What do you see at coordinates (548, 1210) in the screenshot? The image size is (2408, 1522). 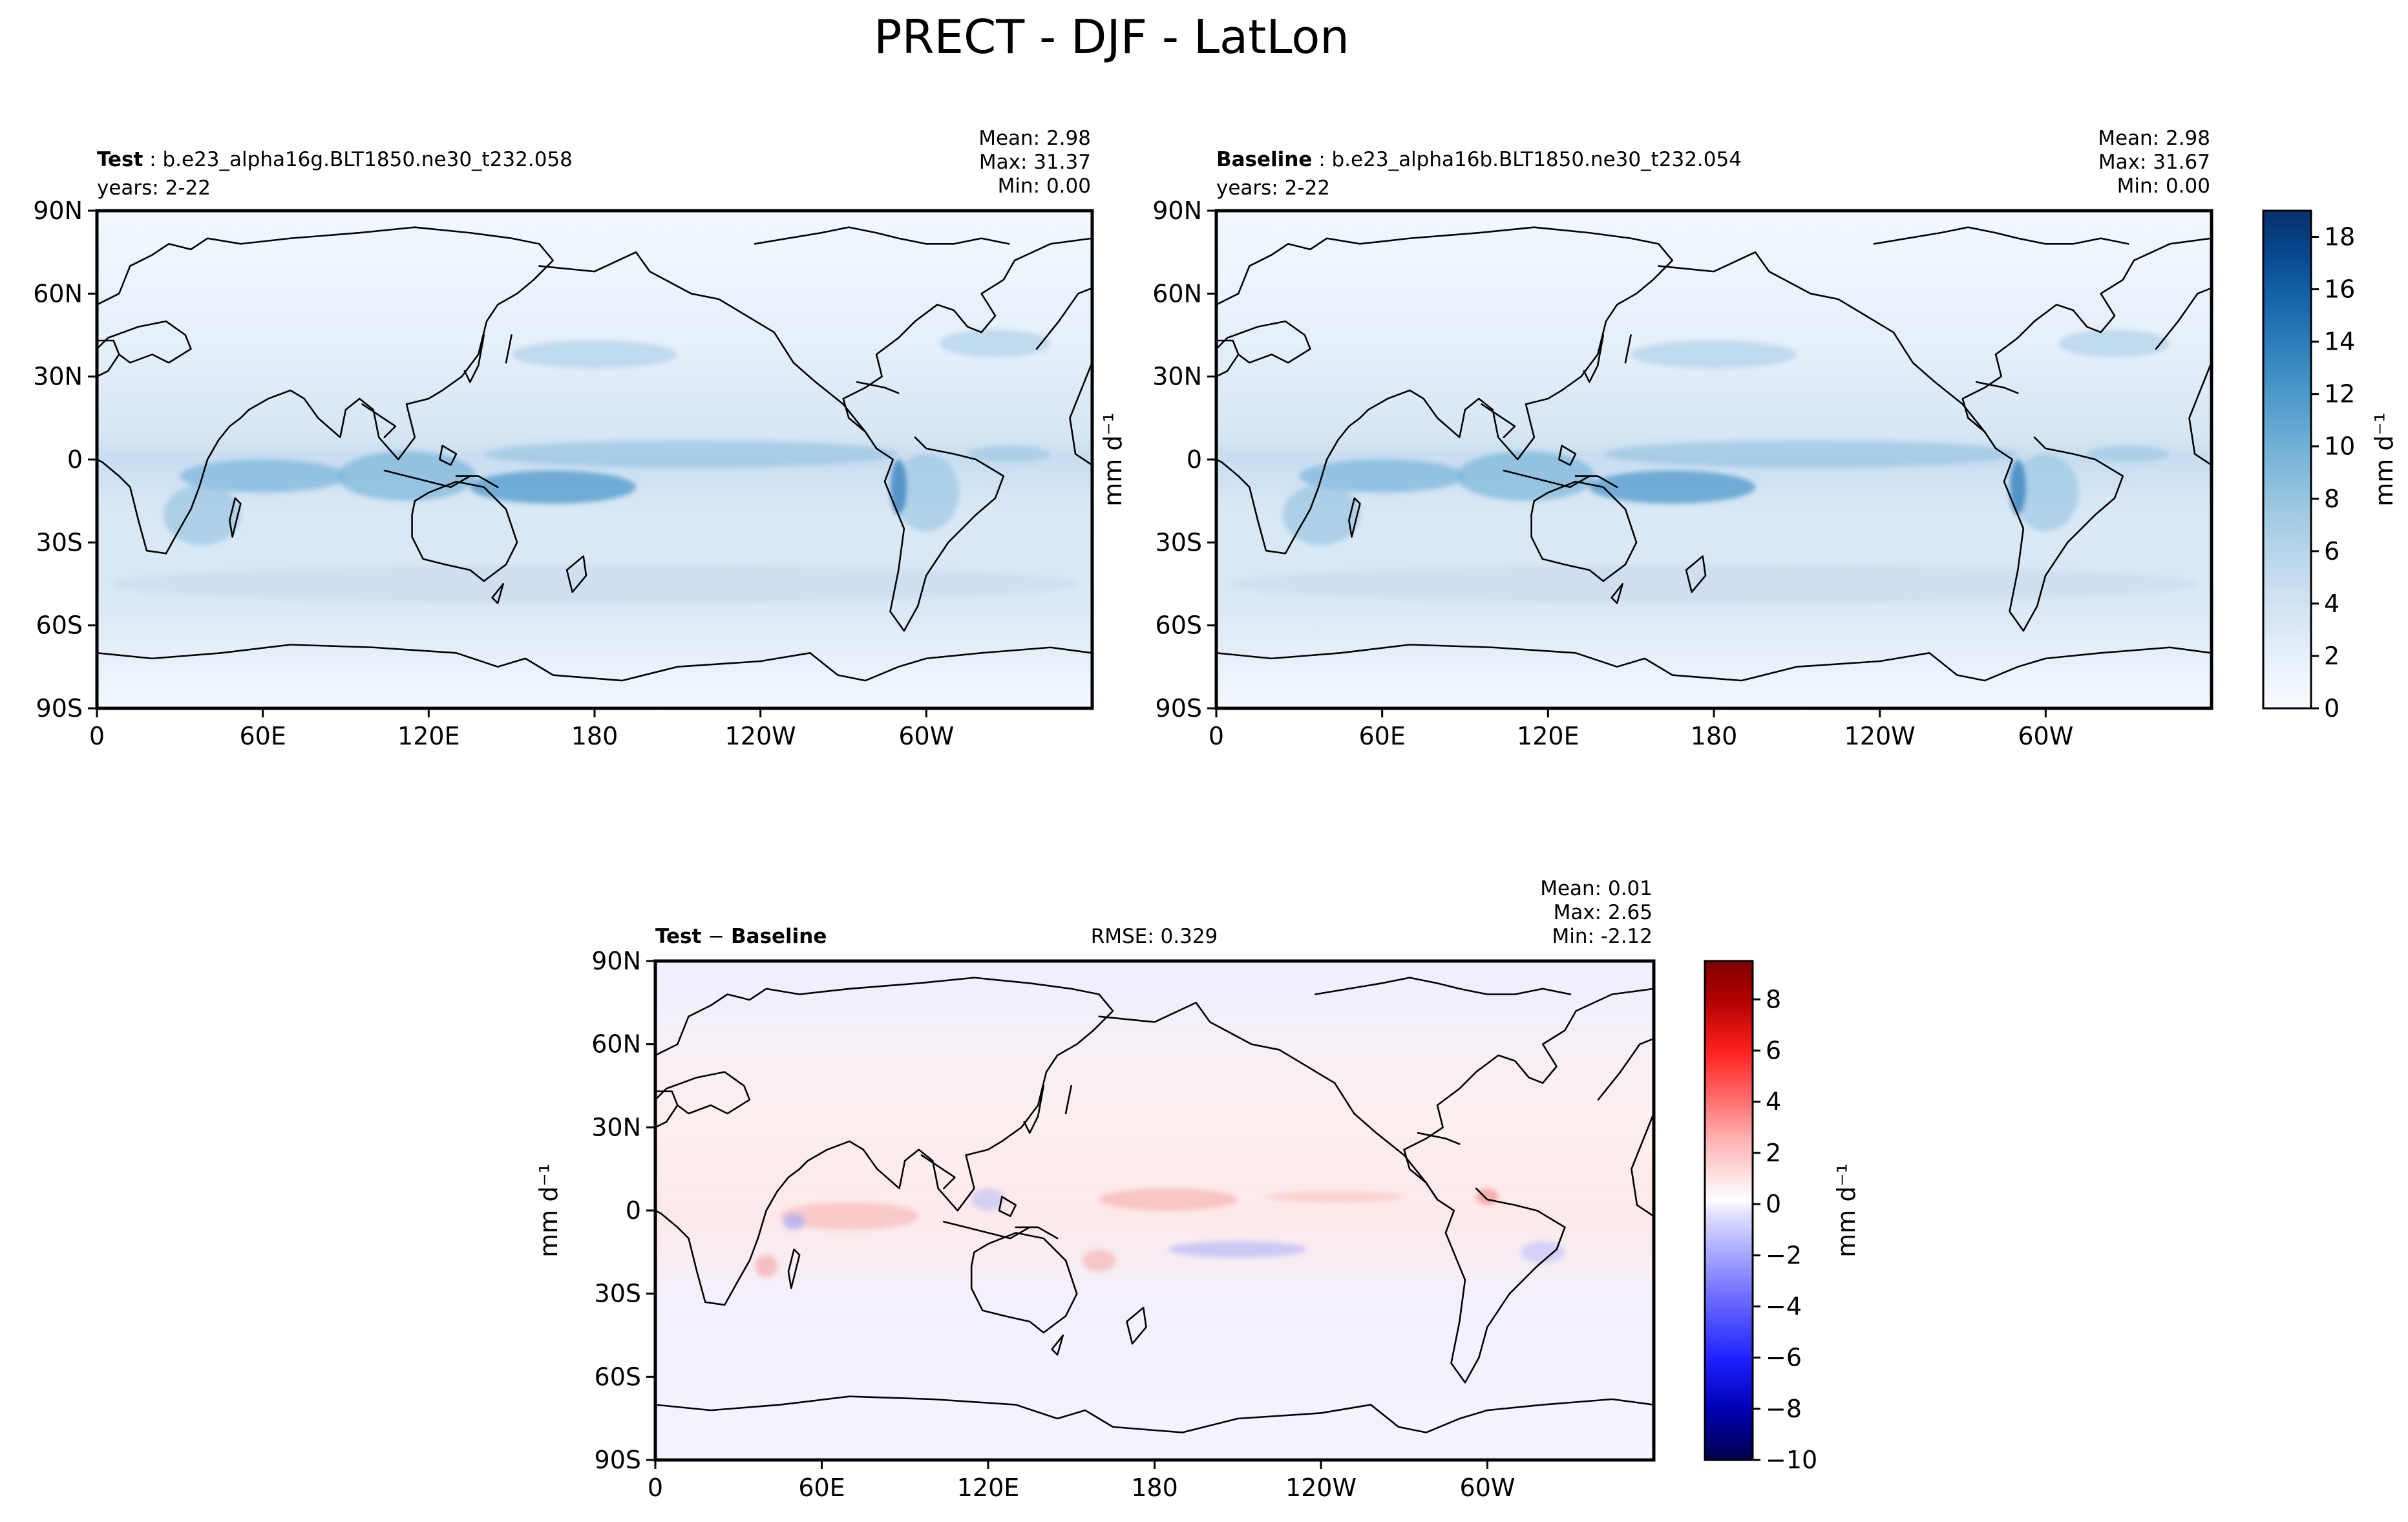 I see `diff-ylabel: mm d⁻¹` at bounding box center [548, 1210].